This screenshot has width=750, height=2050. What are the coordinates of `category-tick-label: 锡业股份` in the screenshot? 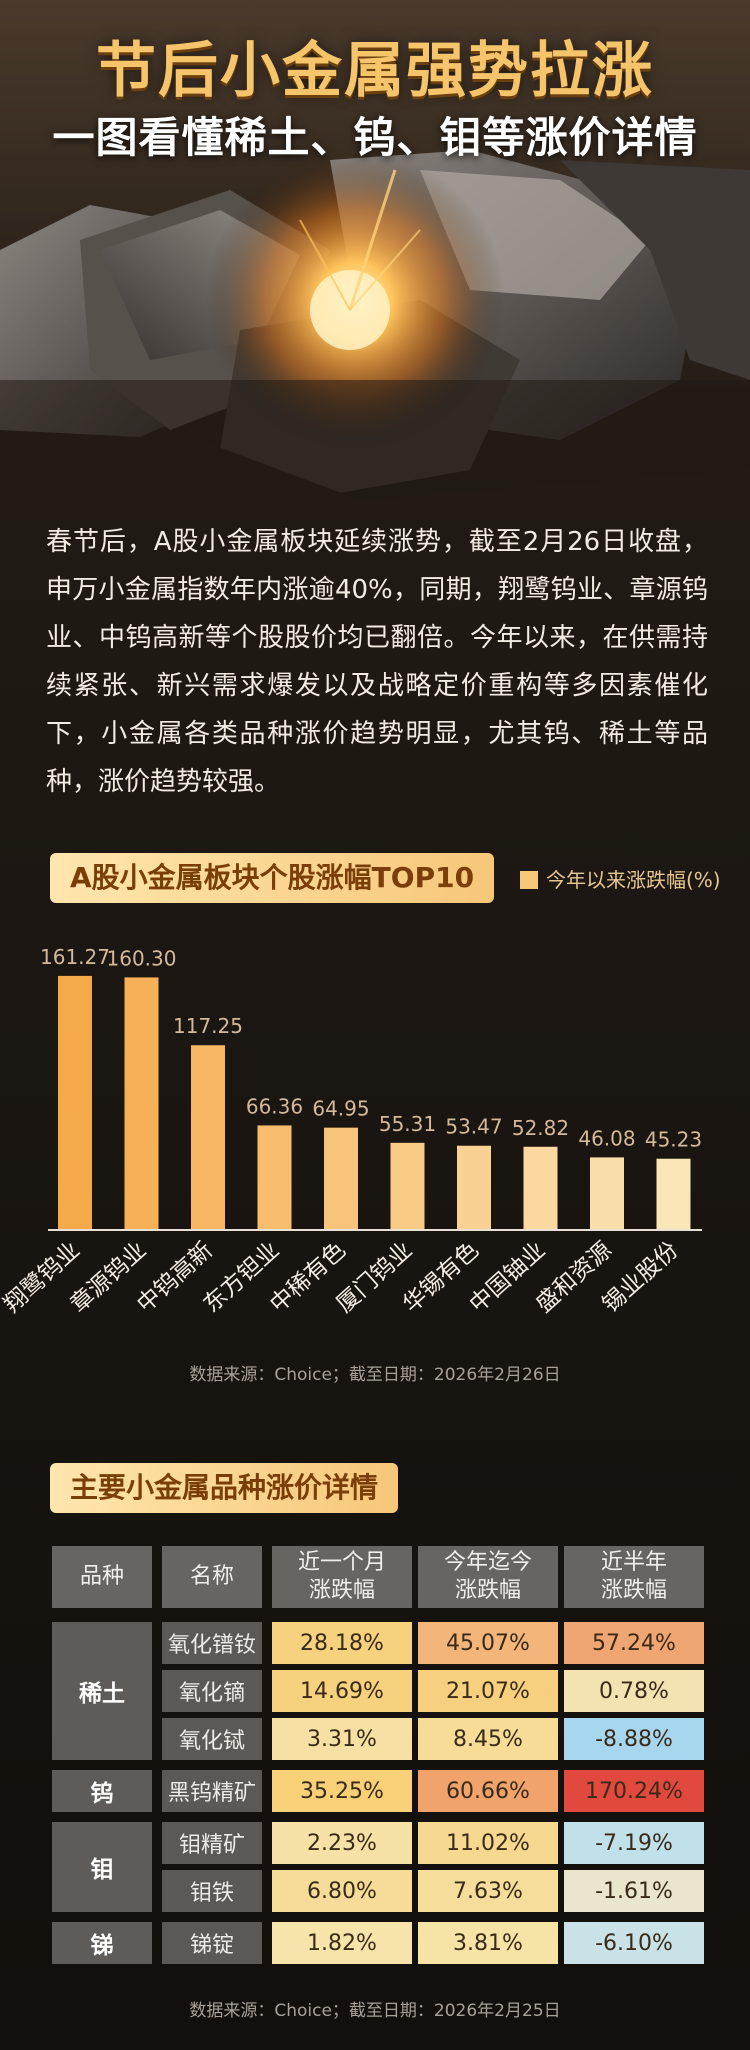 It's located at (641, 1277).